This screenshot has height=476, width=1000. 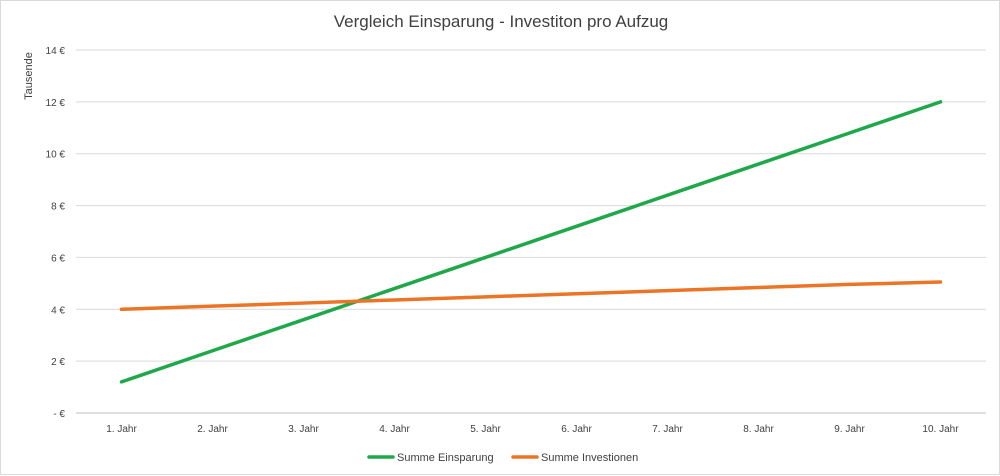 What do you see at coordinates (849, 429) in the screenshot?
I see `x-tick-label: 9. Jahr` at bounding box center [849, 429].